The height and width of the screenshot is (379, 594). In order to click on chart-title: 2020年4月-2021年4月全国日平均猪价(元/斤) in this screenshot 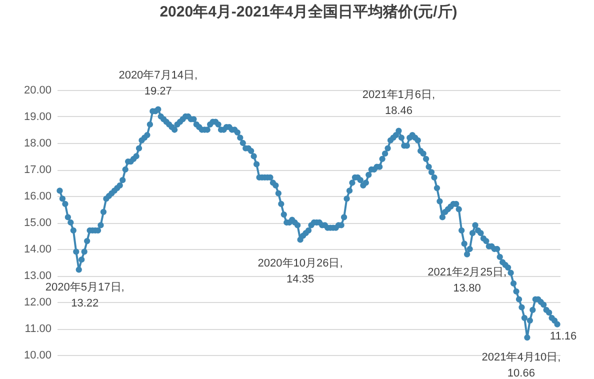, I will do `click(309, 11)`.